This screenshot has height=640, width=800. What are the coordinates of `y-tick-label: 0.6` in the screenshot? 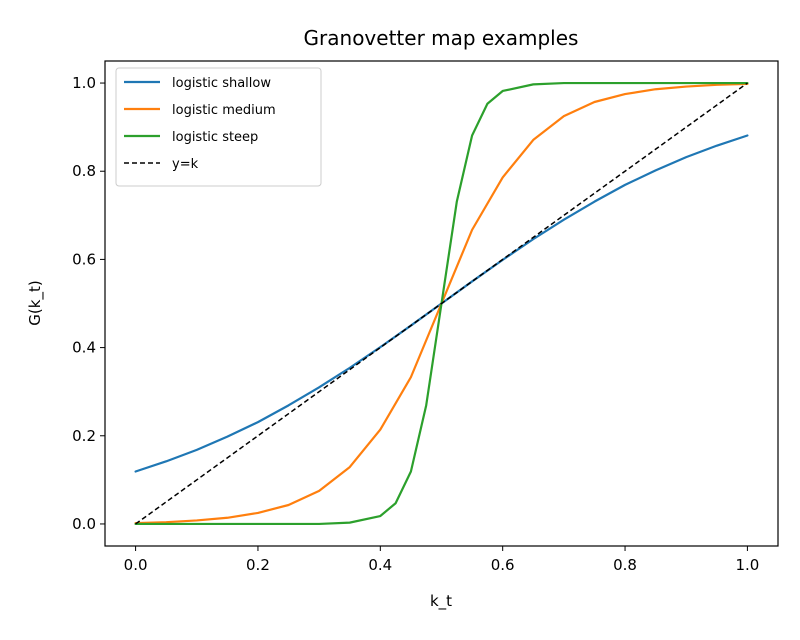 It's located at (84, 259).